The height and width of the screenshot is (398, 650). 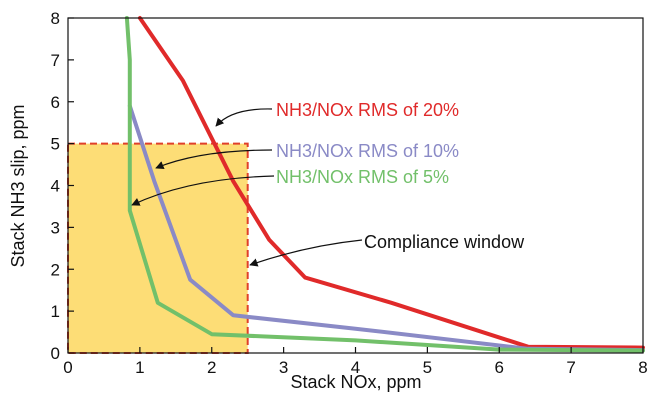 What do you see at coordinates (642, 367) in the screenshot?
I see `x-tick-label: 8` at bounding box center [642, 367].